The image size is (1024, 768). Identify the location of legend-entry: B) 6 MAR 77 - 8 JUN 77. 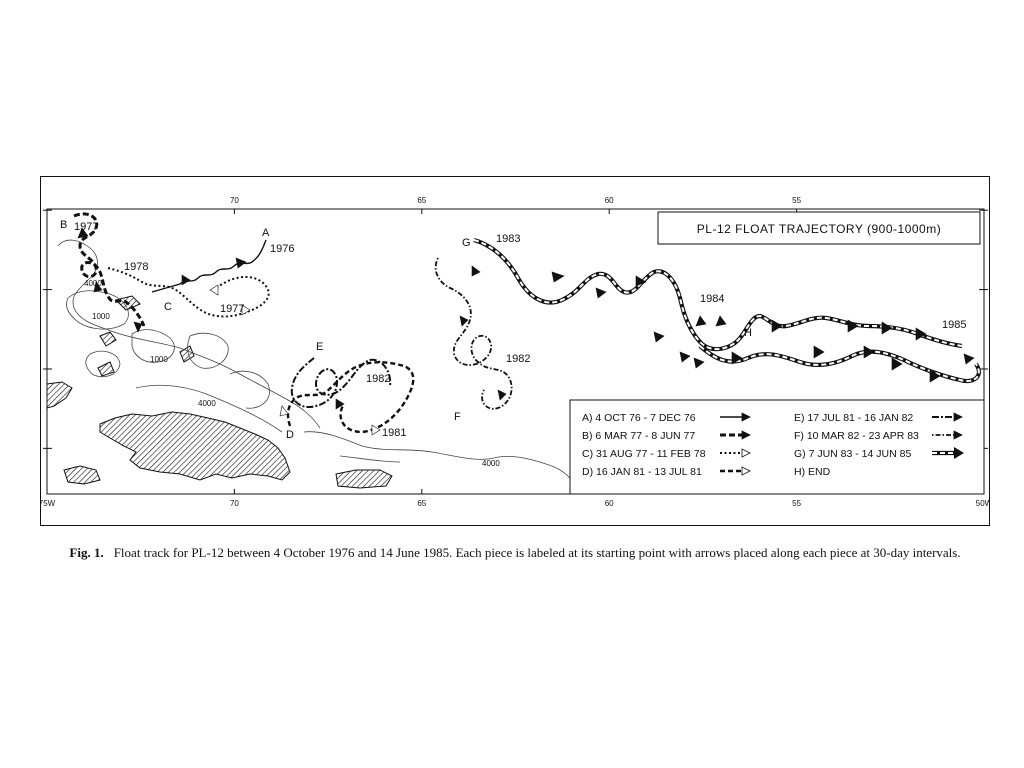
(666, 436).